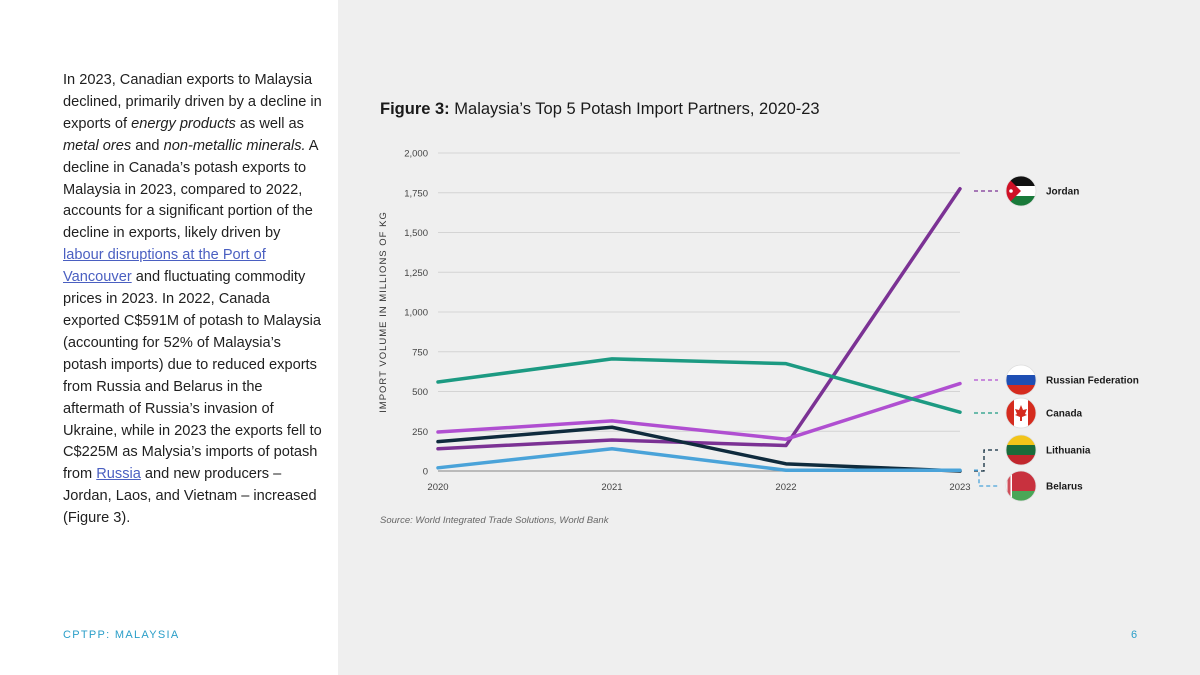  I want to click on belarus-flag-icon, so click(1021, 486).